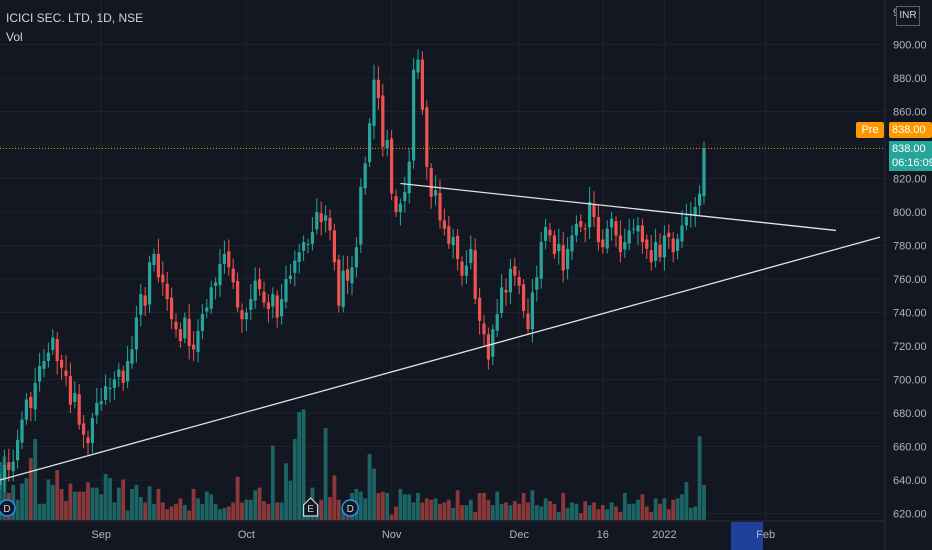 This screenshot has height=550, width=932. Describe the element at coordinates (618, 207) in the screenshot. I see `descending-trendline` at that location.